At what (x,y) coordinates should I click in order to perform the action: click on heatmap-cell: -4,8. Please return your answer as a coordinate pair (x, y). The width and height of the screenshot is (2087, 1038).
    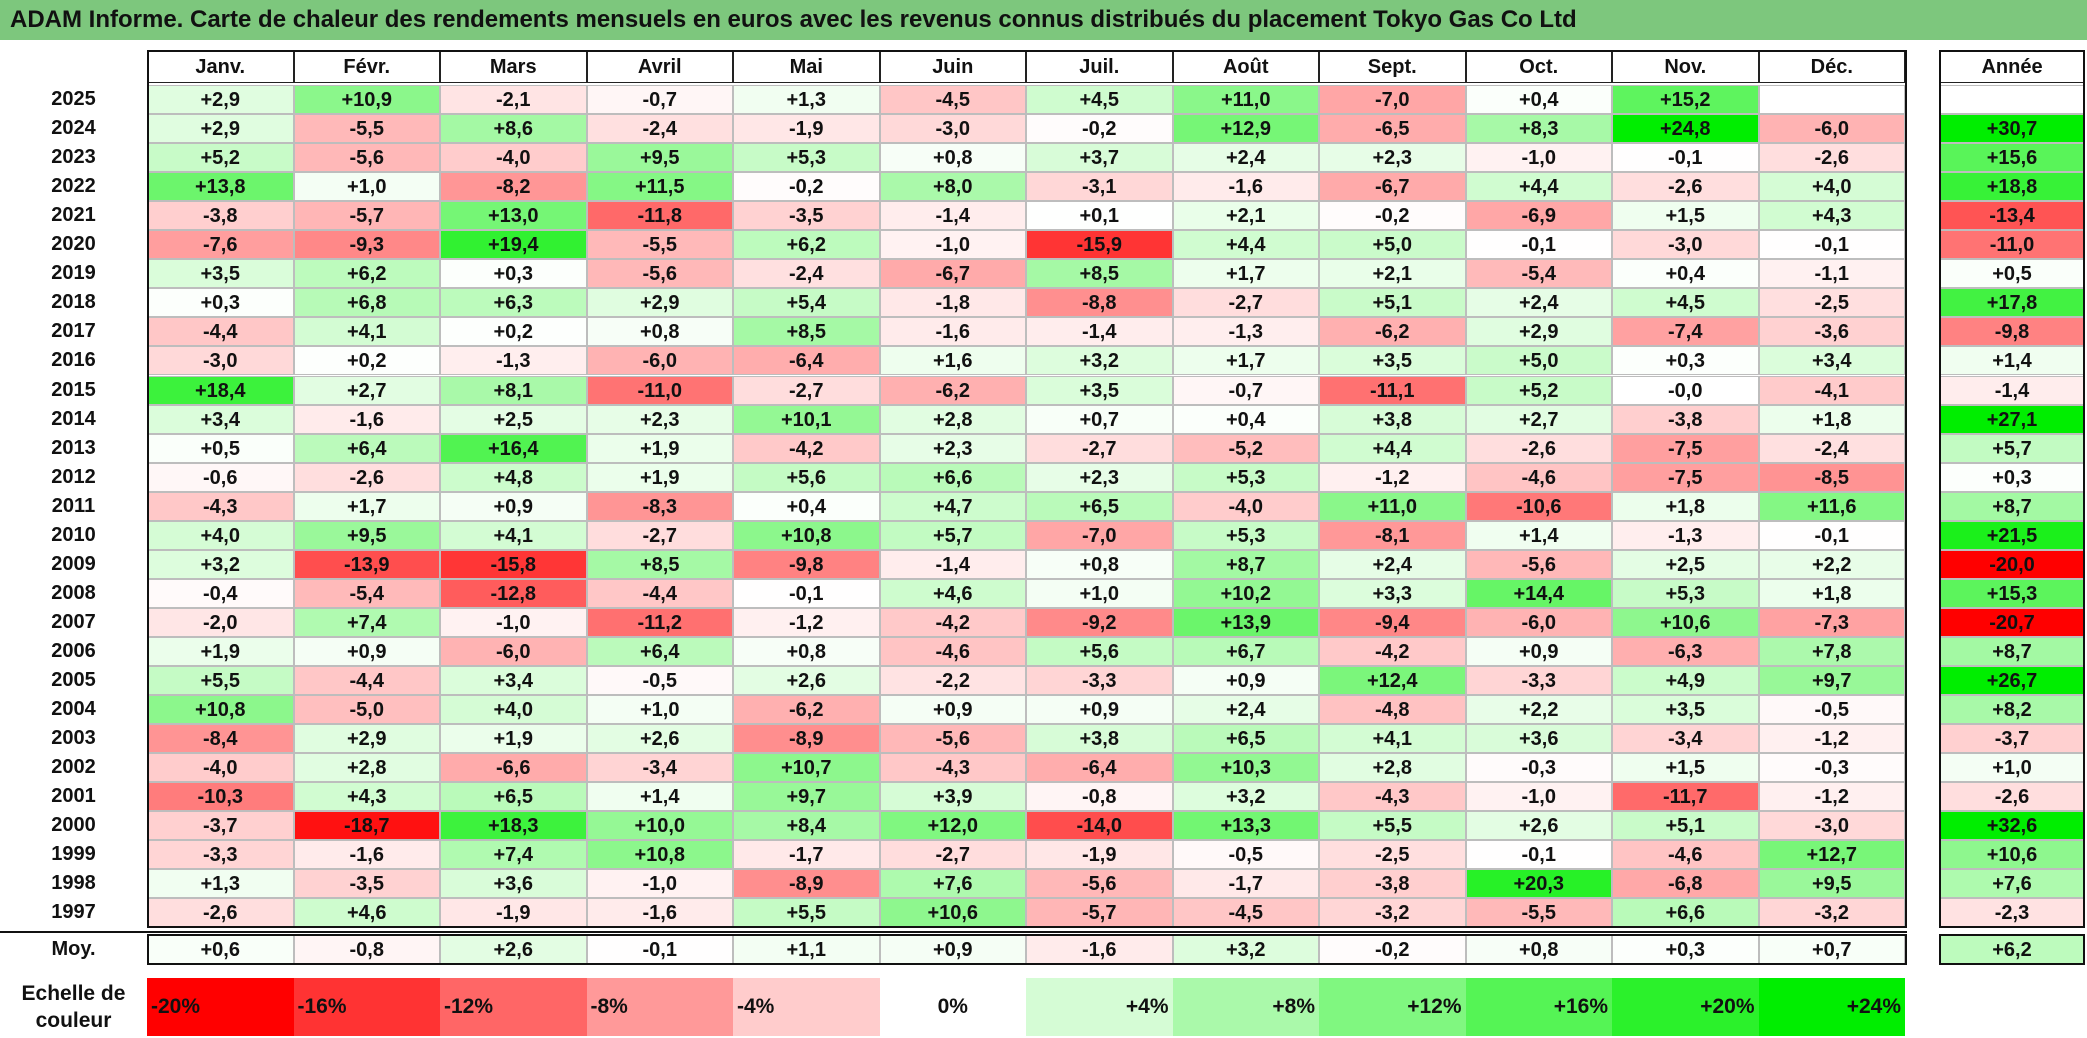
    Looking at the image, I should click on (1392, 710).